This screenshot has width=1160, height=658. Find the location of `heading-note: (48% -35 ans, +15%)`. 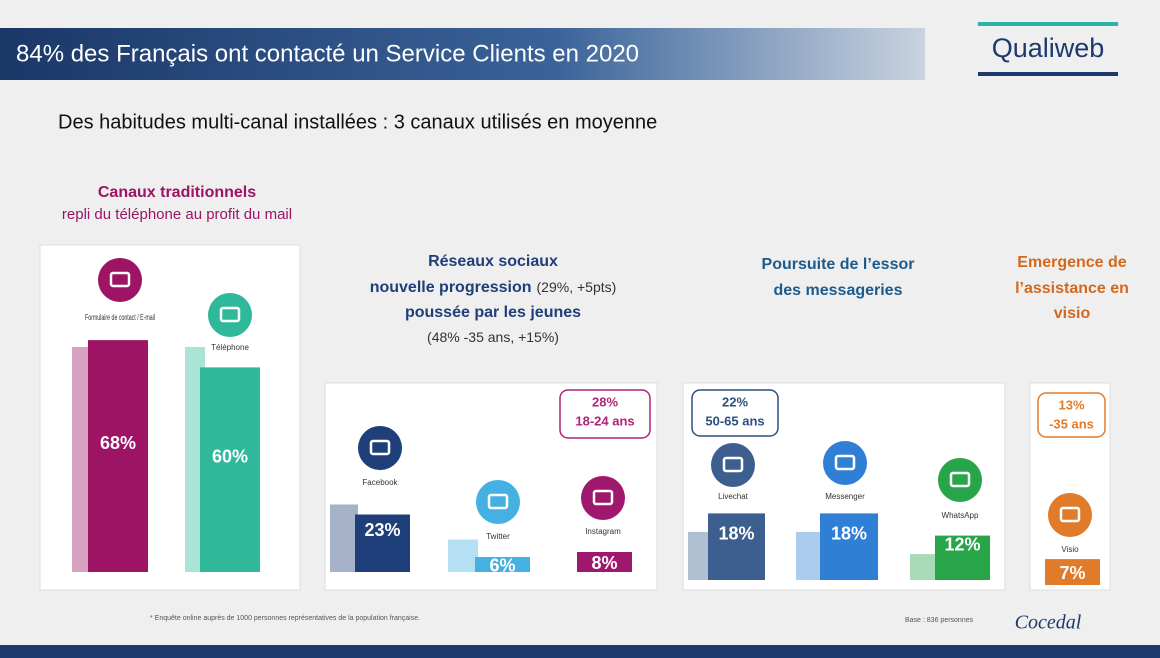

heading-note: (48% -35 ans, +15%) is located at coordinates (493, 337).